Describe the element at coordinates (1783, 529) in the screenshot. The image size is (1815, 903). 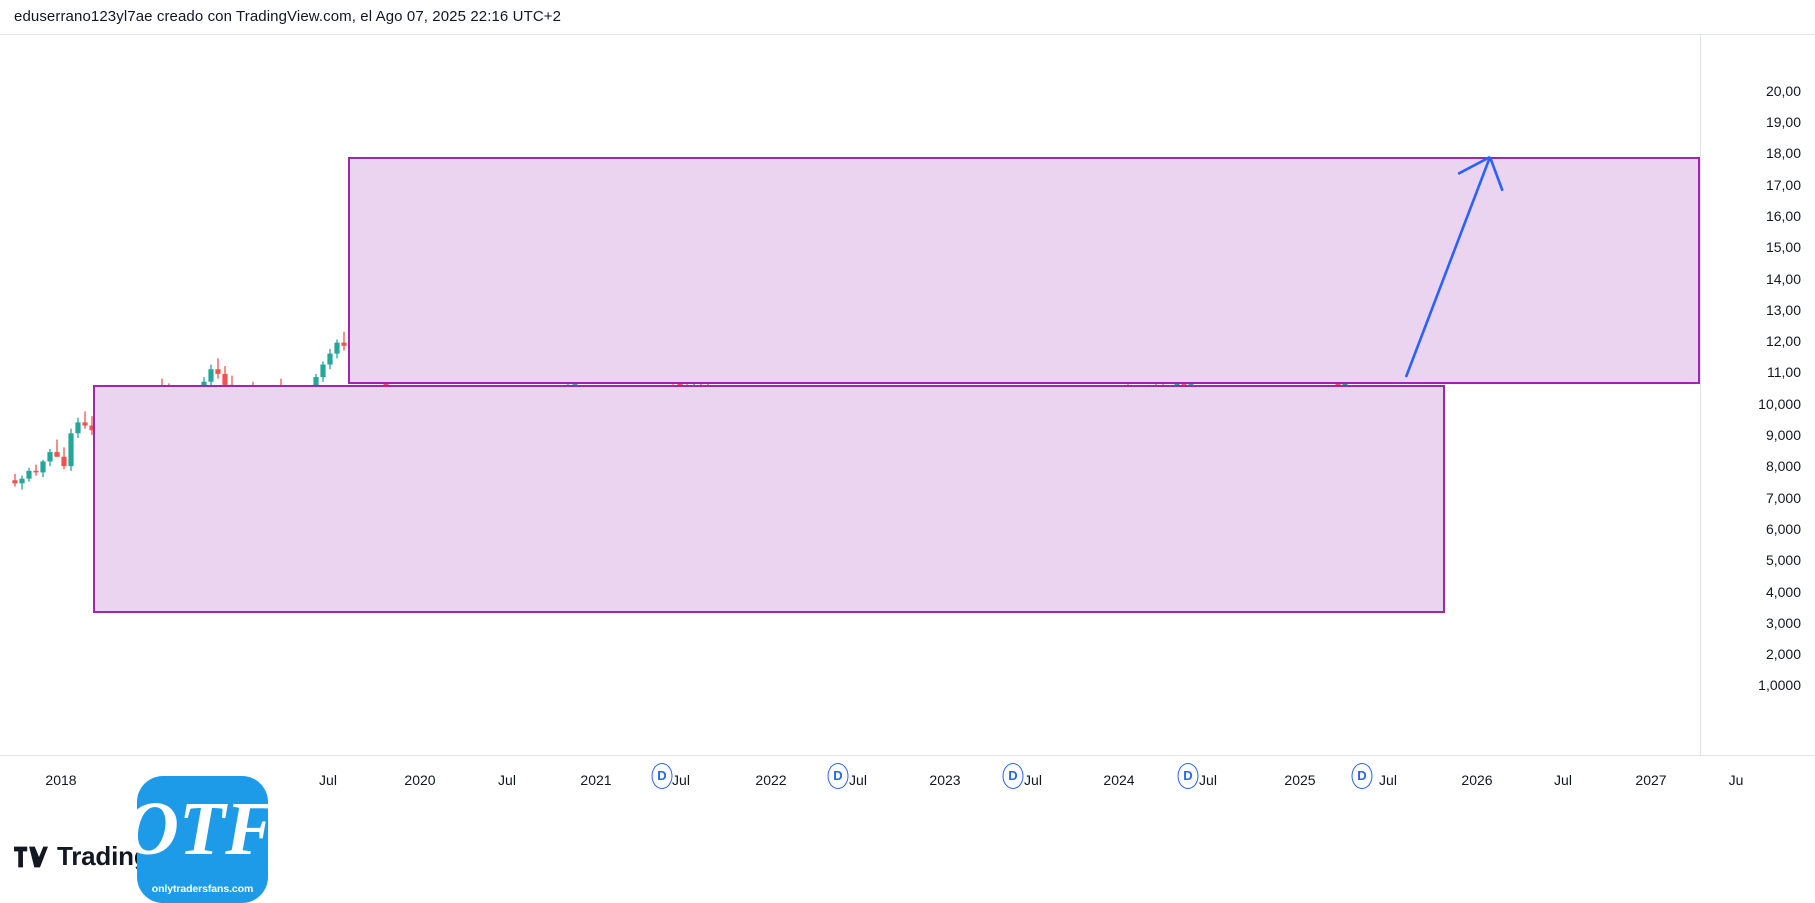
I see `price-axis-label: 6,000` at that location.